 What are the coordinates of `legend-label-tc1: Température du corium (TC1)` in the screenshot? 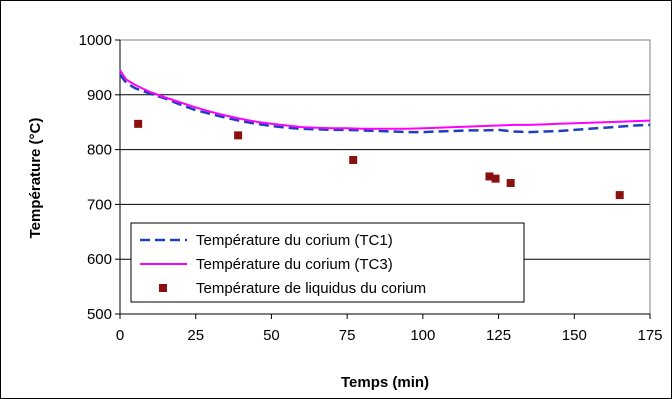 It's located at (294, 240).